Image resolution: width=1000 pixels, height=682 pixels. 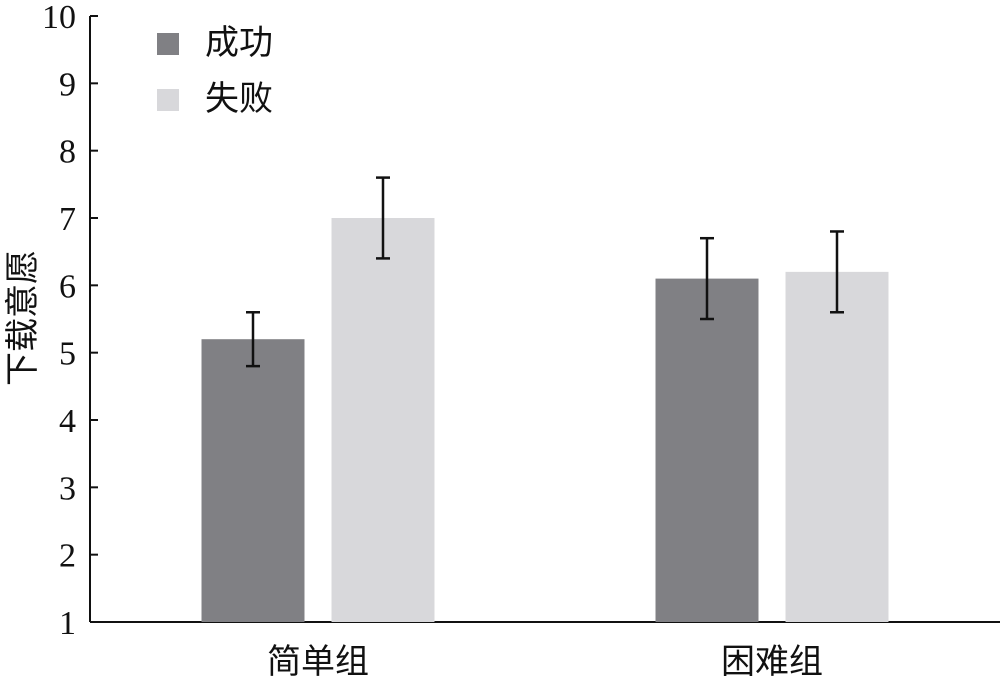 What do you see at coordinates (59, 18) in the screenshot?
I see `y-tick-label: 10` at bounding box center [59, 18].